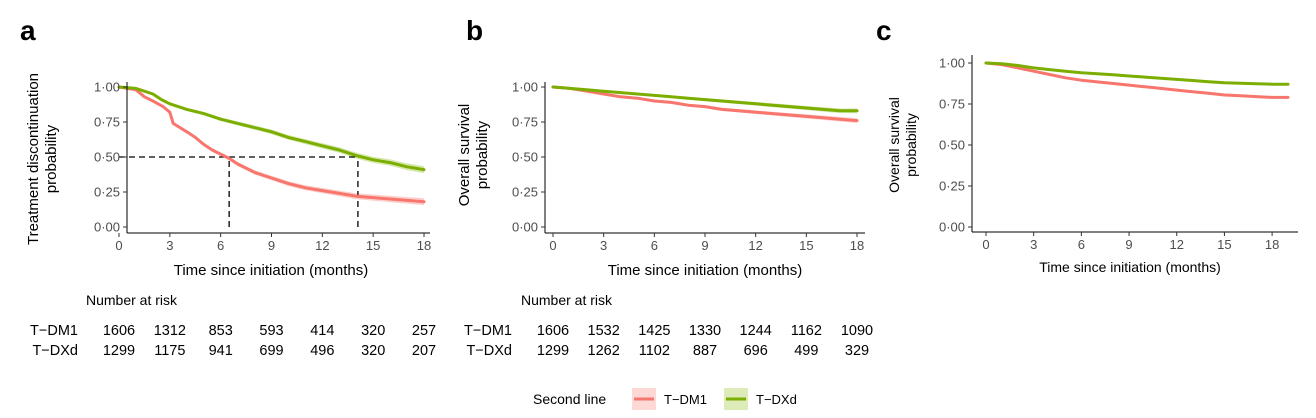  I want to click on panel-b-y-axis-title-line1: Overall survival, so click(464, 155).